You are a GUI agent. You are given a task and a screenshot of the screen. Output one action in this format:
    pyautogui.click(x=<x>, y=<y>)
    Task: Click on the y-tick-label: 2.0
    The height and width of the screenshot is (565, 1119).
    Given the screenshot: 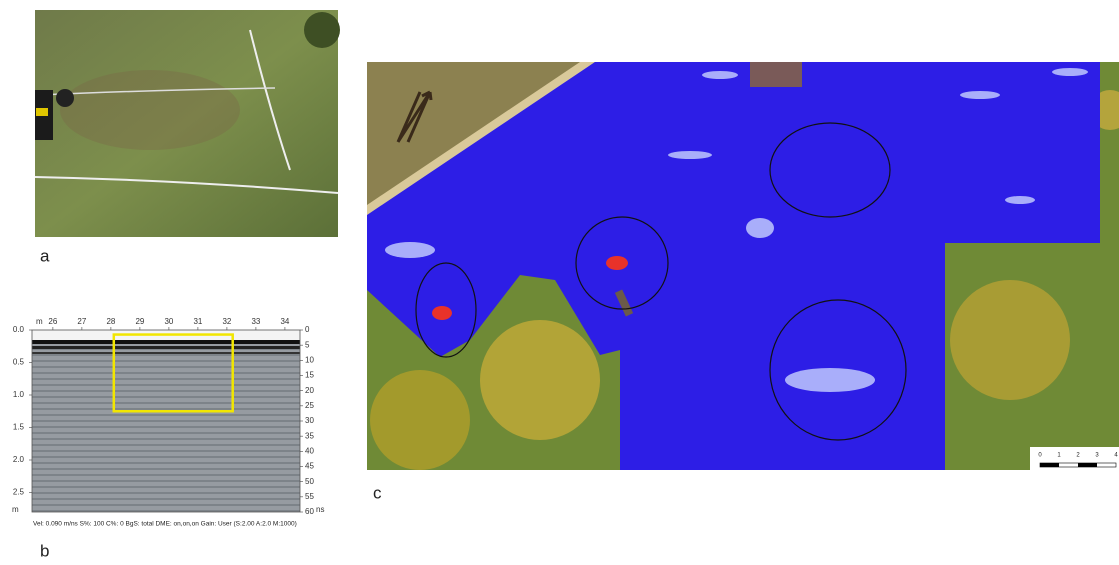 What is the action you would take?
    pyautogui.click(x=19, y=459)
    